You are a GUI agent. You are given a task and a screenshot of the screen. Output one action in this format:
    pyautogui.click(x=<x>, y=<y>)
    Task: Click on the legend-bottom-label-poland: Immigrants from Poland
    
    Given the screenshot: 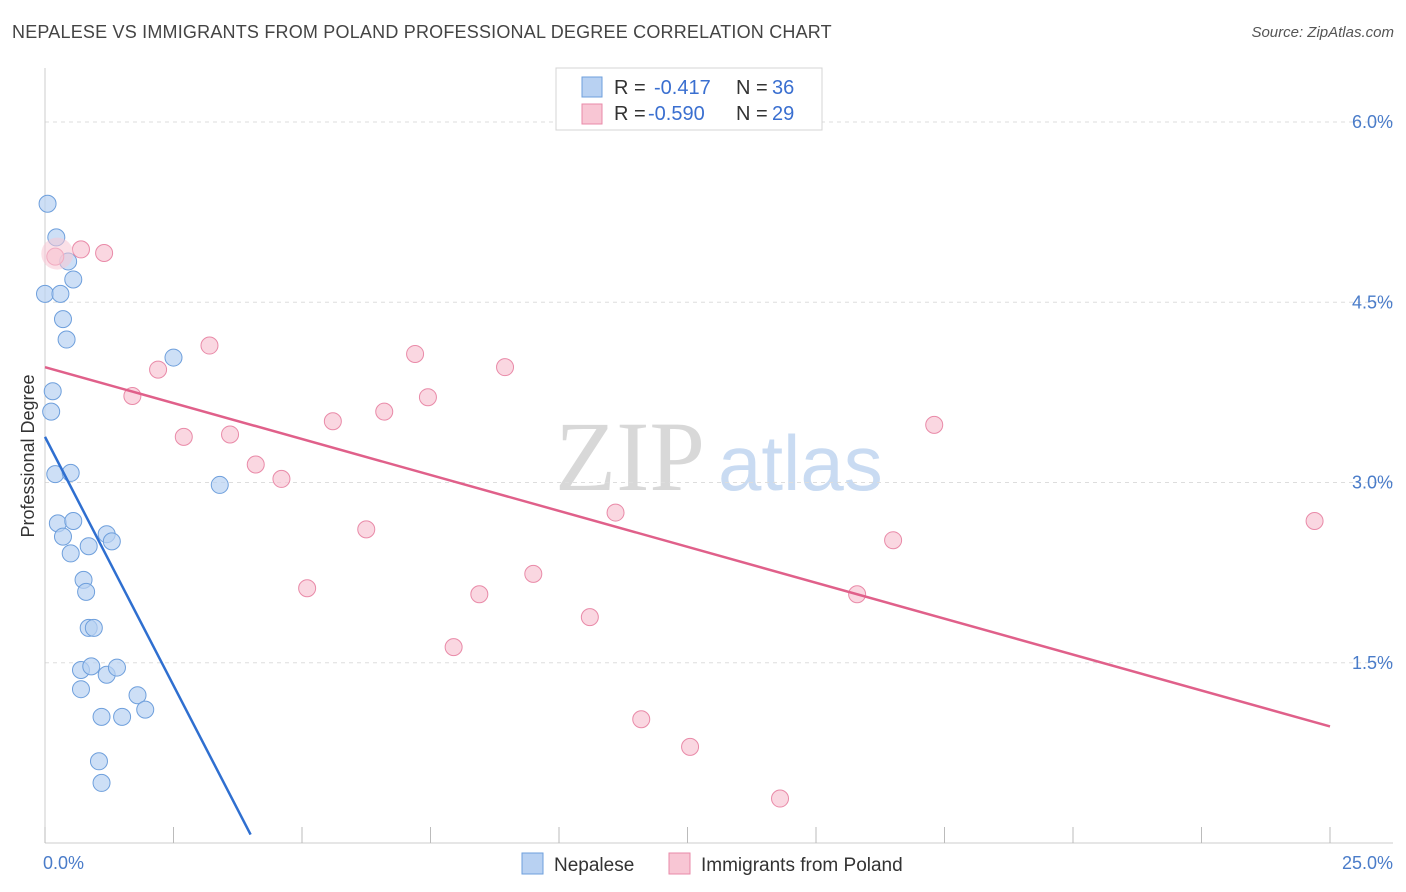 What is the action you would take?
    pyautogui.click(x=802, y=865)
    